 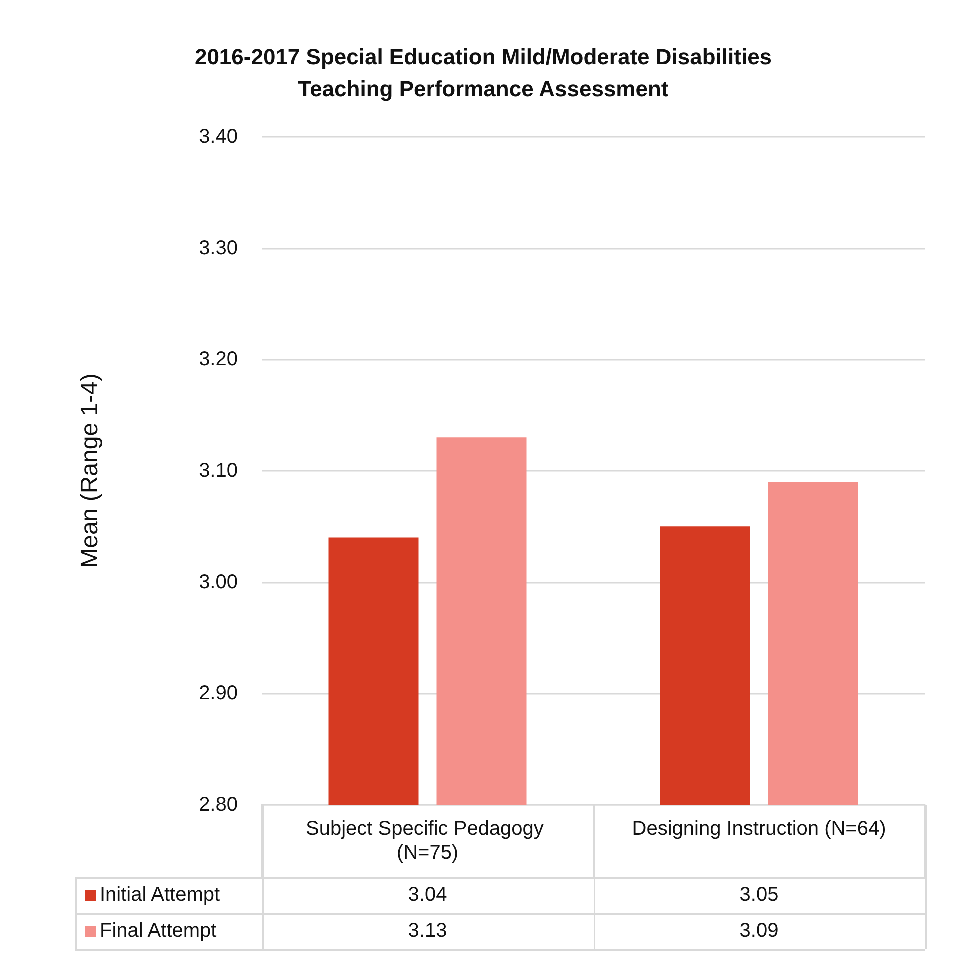 What do you see at coordinates (218, 693) in the screenshot?
I see `y-tick-label: 2.90` at bounding box center [218, 693].